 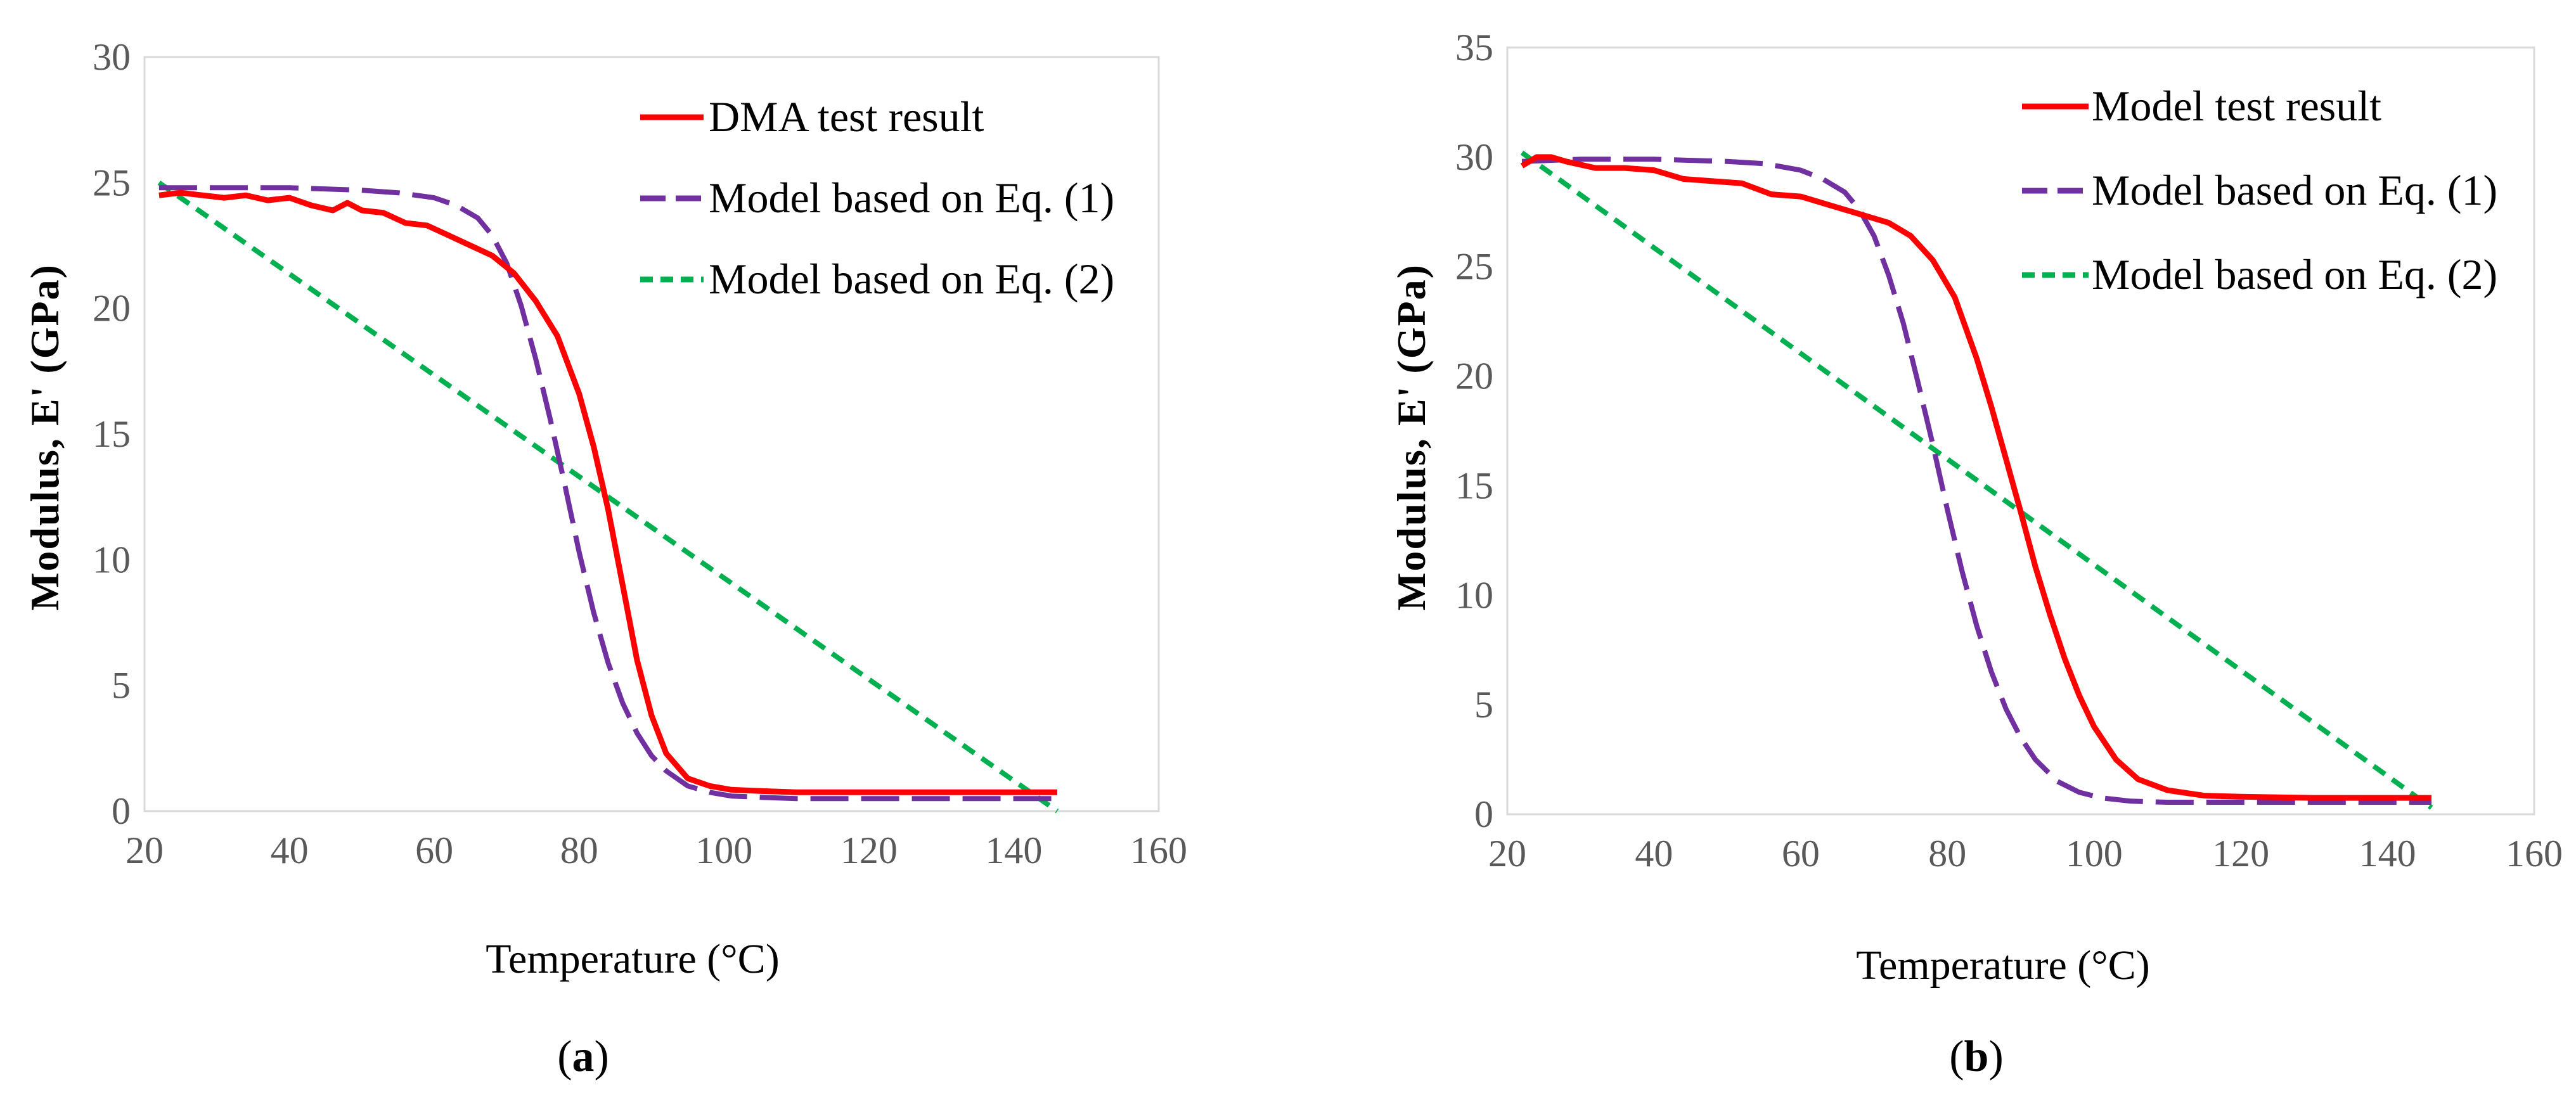 What do you see at coordinates (1474, 47) in the screenshot?
I see `y-tick-label: 35` at bounding box center [1474, 47].